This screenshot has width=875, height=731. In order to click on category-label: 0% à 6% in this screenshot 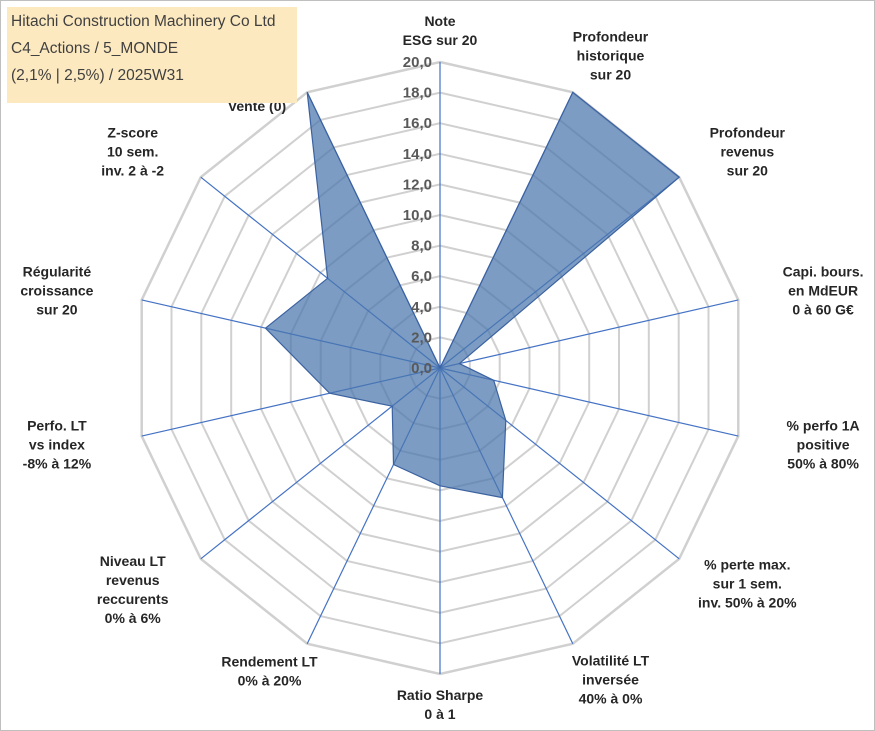, I will do `click(133, 618)`.